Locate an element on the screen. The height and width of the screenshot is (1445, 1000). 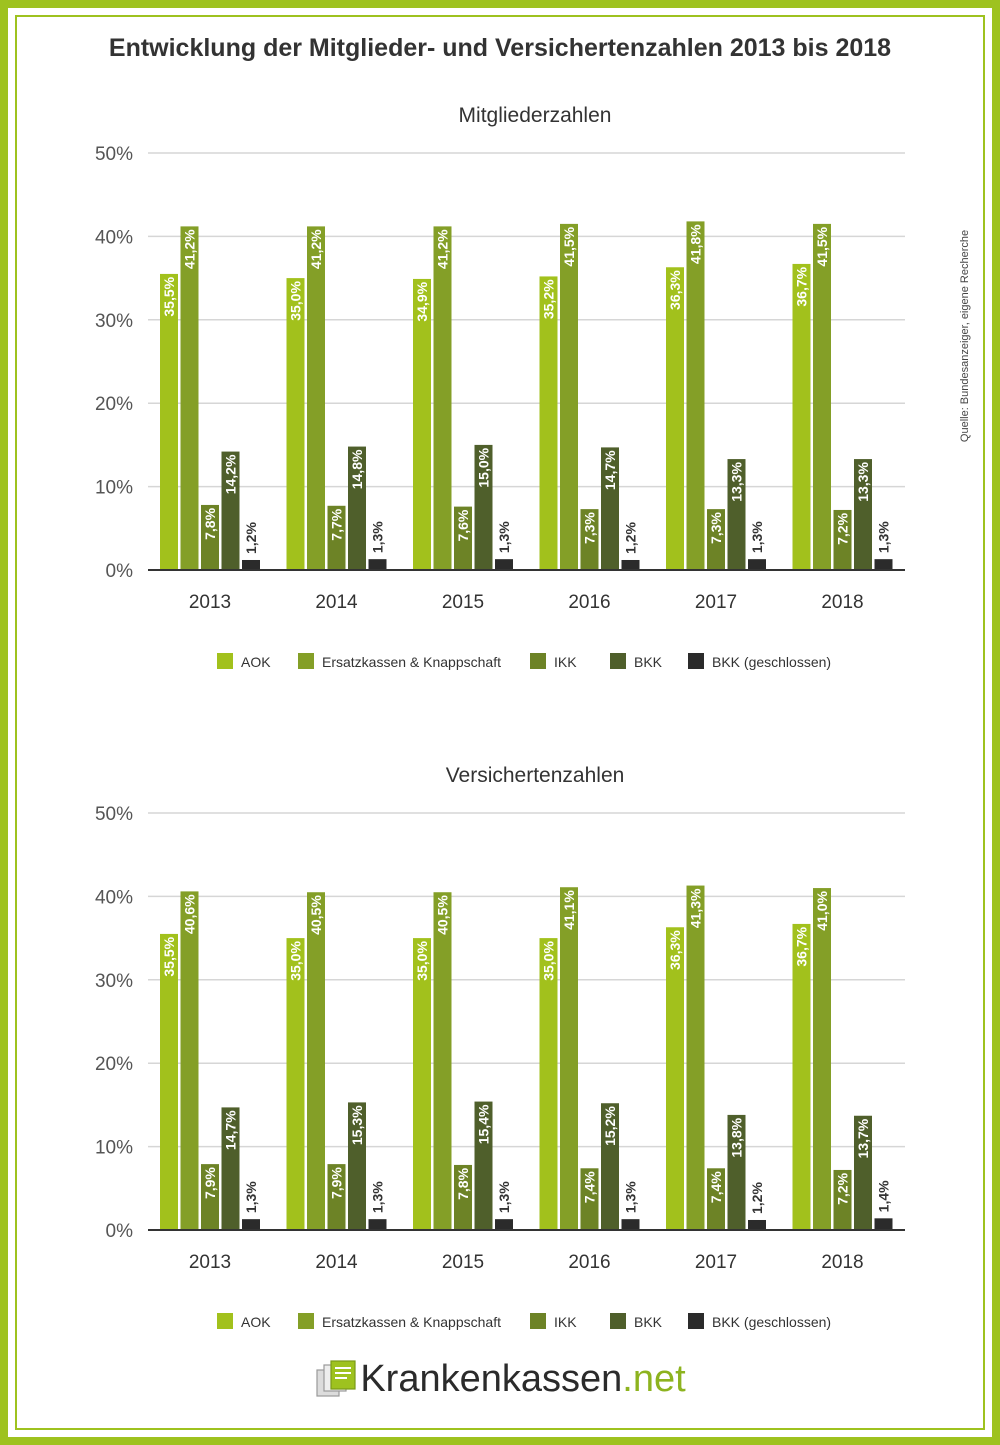
chart-title: Mitgliederzahlen is located at coordinates (535, 115).